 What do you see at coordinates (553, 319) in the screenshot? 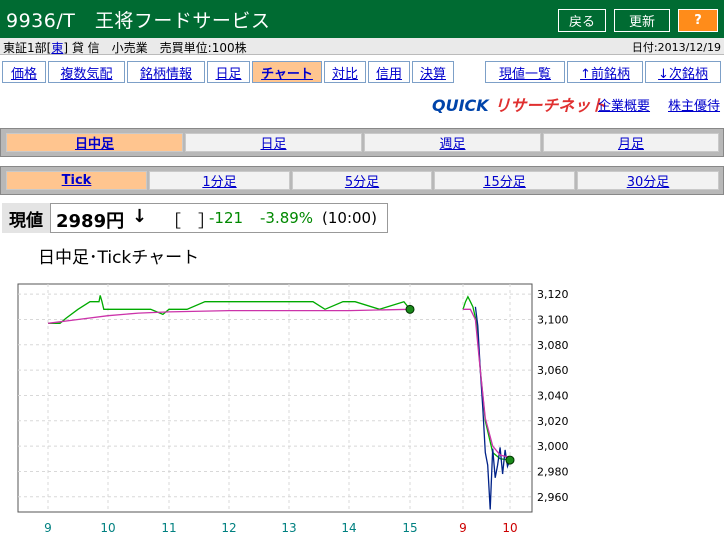
I see `chart-y-tick-label: 3,100` at bounding box center [553, 319].